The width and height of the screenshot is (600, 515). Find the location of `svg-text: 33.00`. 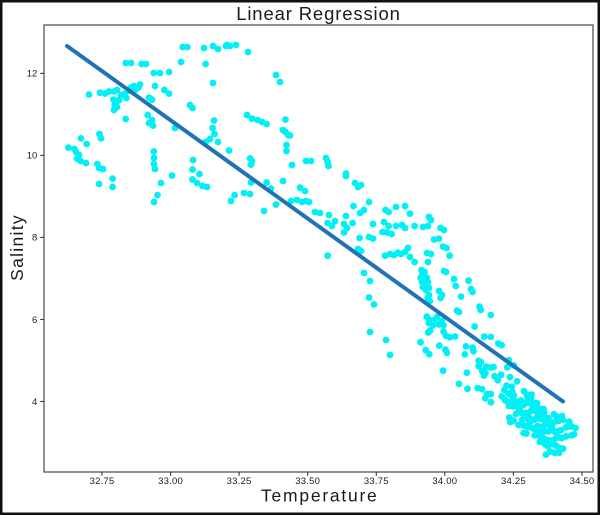

svg-text: 33.00 is located at coordinates (170, 481).